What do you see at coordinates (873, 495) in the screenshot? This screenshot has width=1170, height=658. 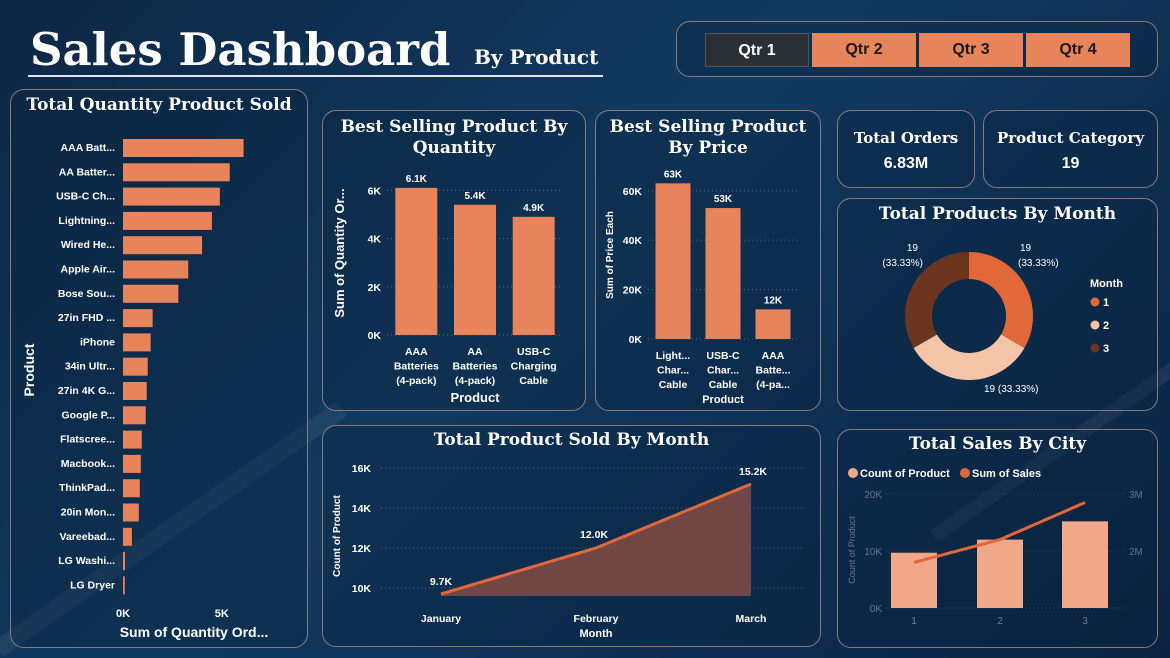 I see `y-tick-label: 20K` at bounding box center [873, 495].